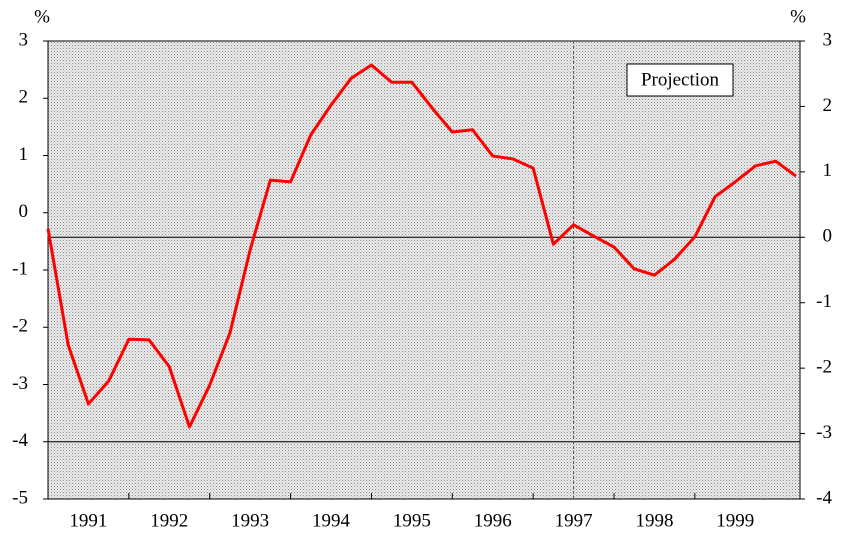 This screenshot has height=538, width=843. I want to click on y-tick-label: 0, so click(24, 211).